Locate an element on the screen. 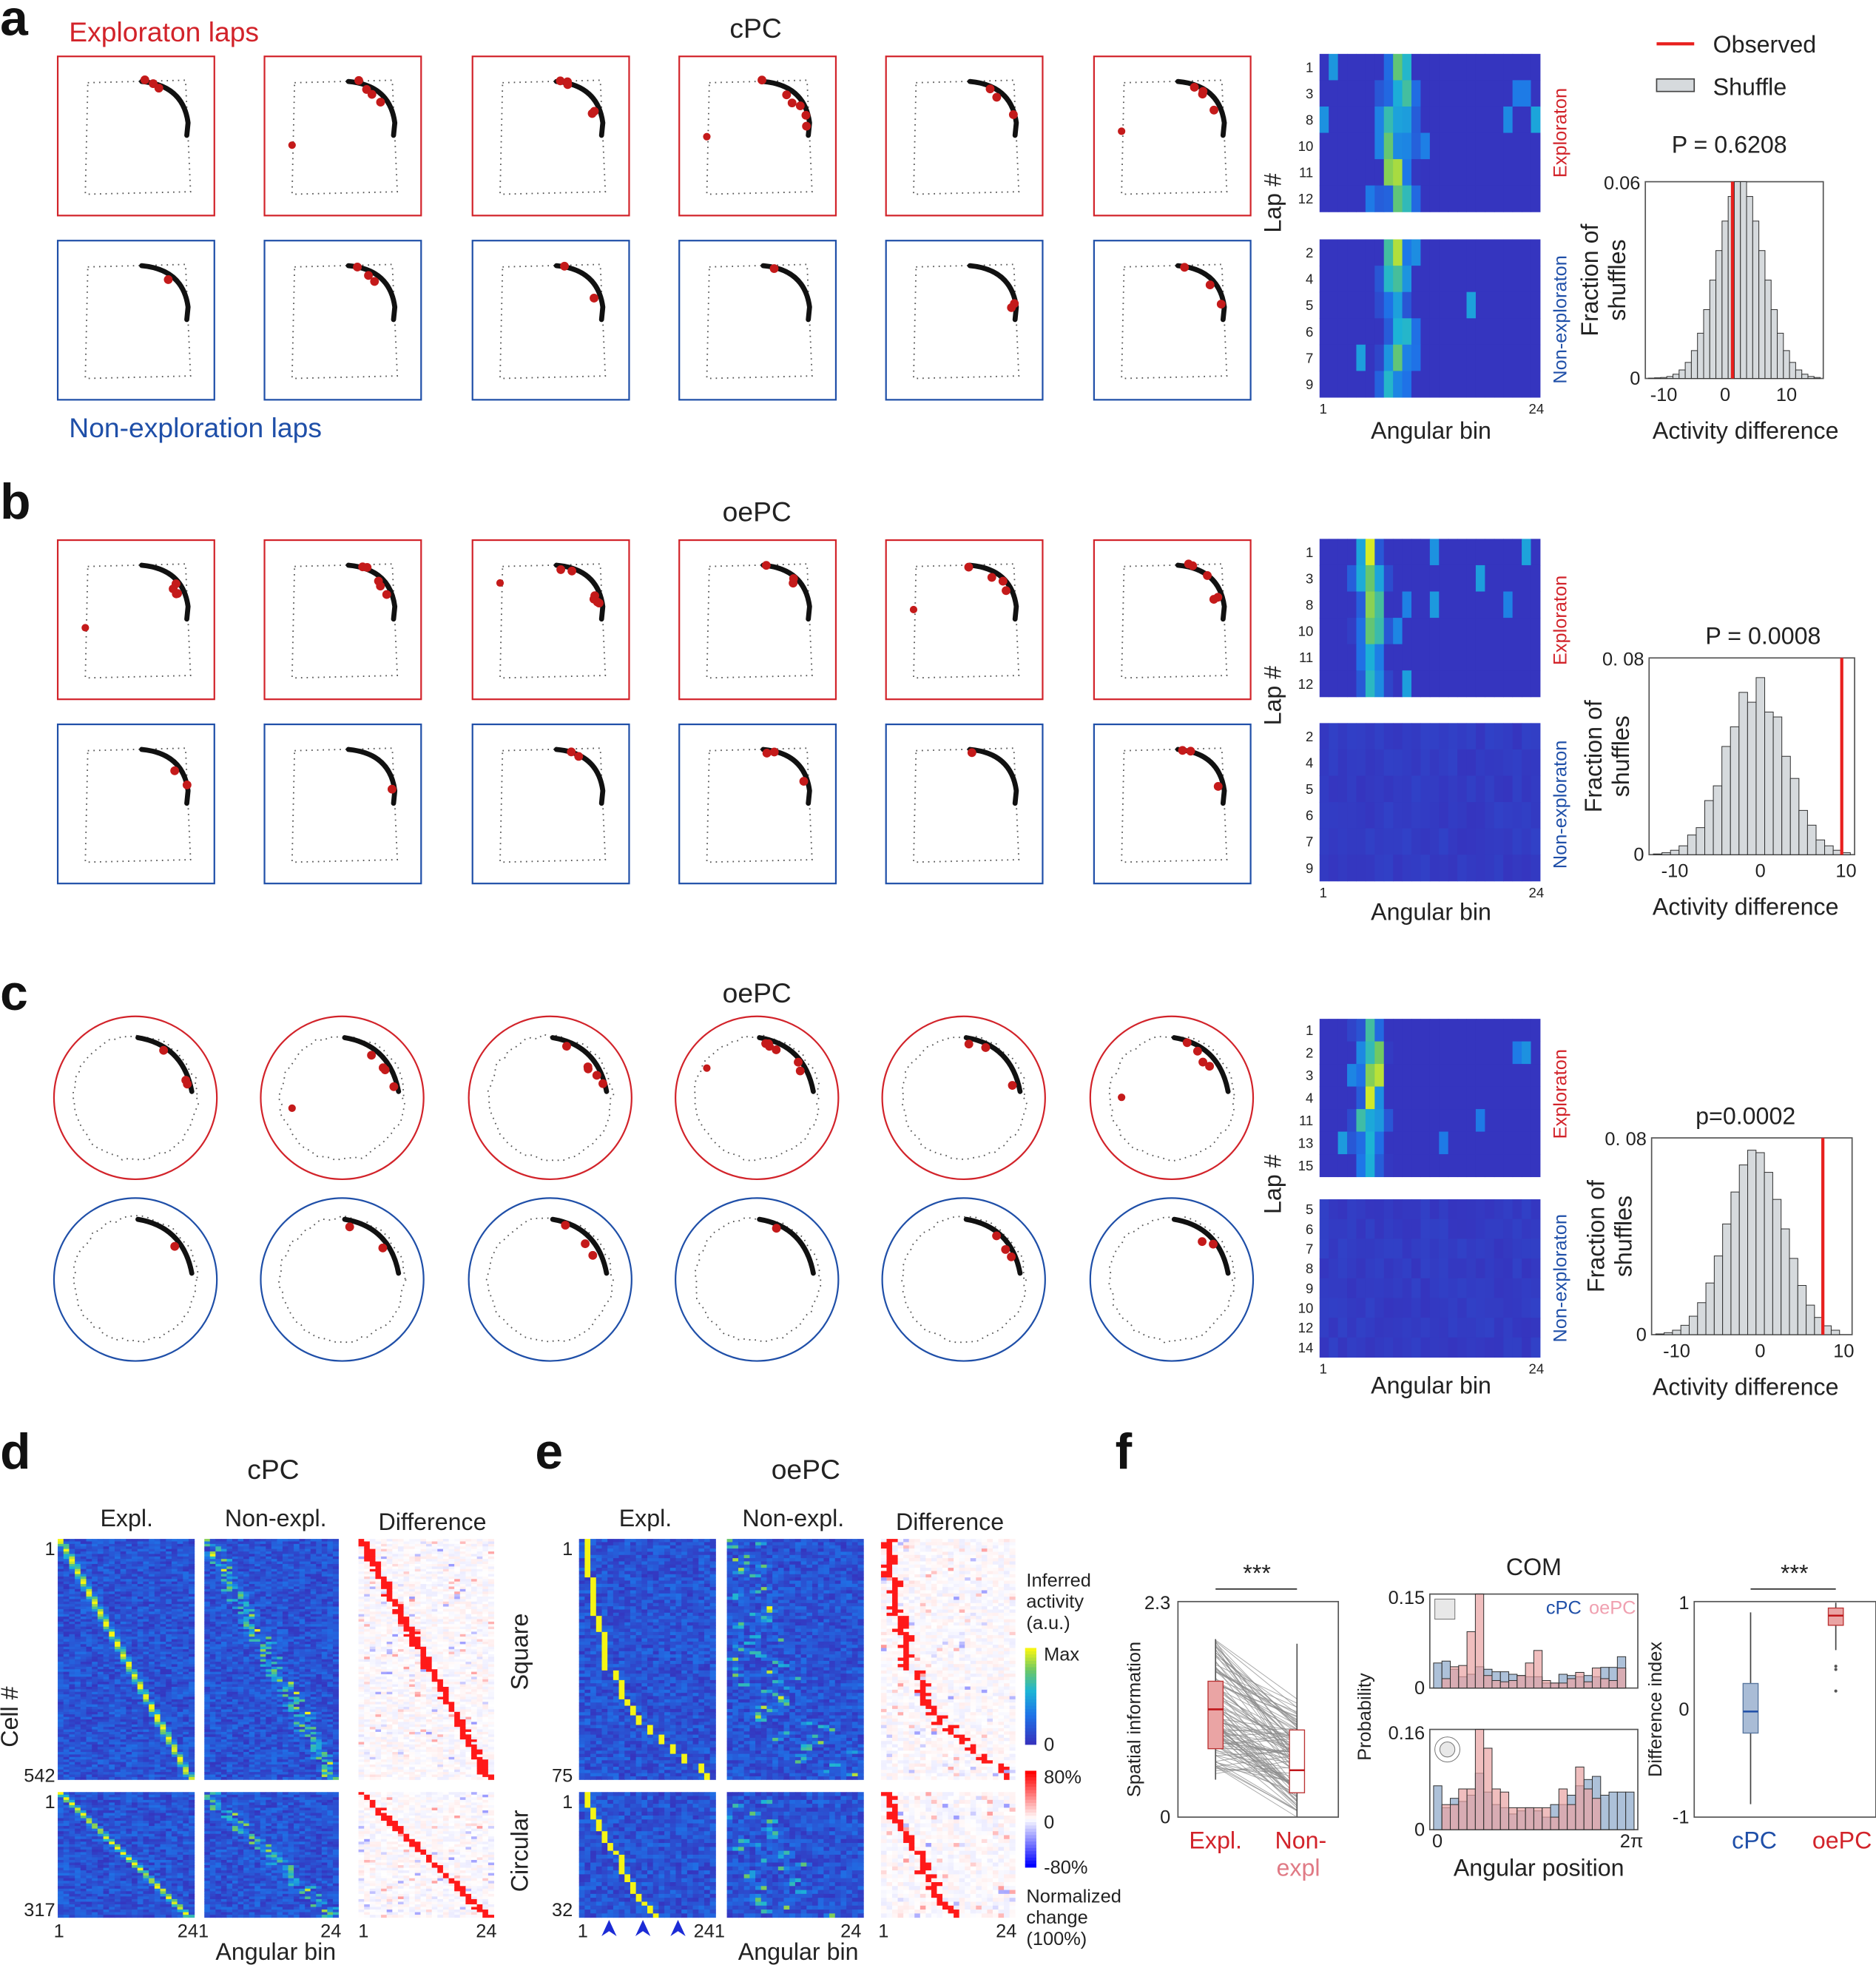 Image resolution: width=1876 pixels, height=1965 pixels. lap-tick-label: 9 is located at coordinates (1309, 1288).